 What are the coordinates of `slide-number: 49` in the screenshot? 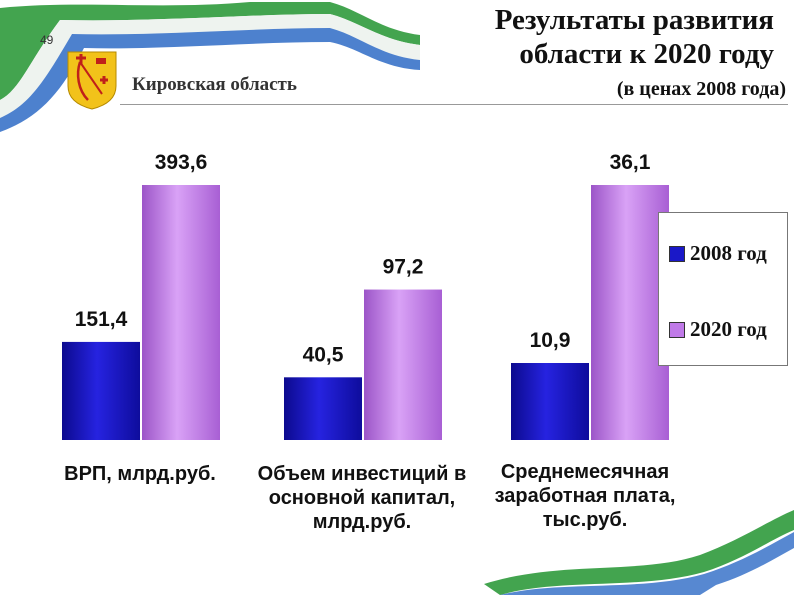 It's located at (47, 40).